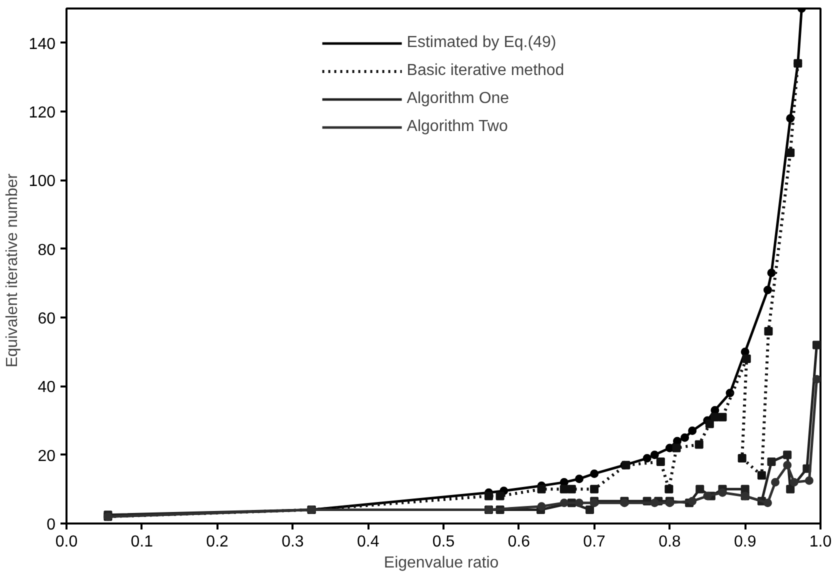 Image resolution: width=839 pixels, height=578 pixels. Describe the element at coordinates (519, 542) in the screenshot. I see `x-tick-label: 0.6` at that location.